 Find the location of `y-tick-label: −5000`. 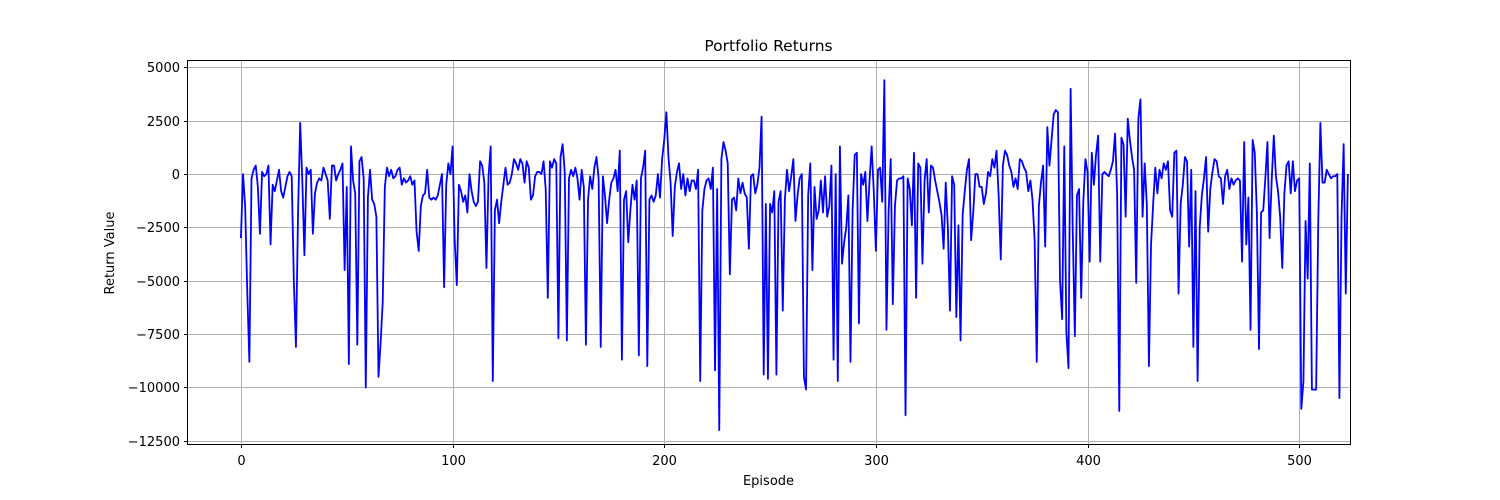

y-tick-label: −5000 is located at coordinates (158, 282).